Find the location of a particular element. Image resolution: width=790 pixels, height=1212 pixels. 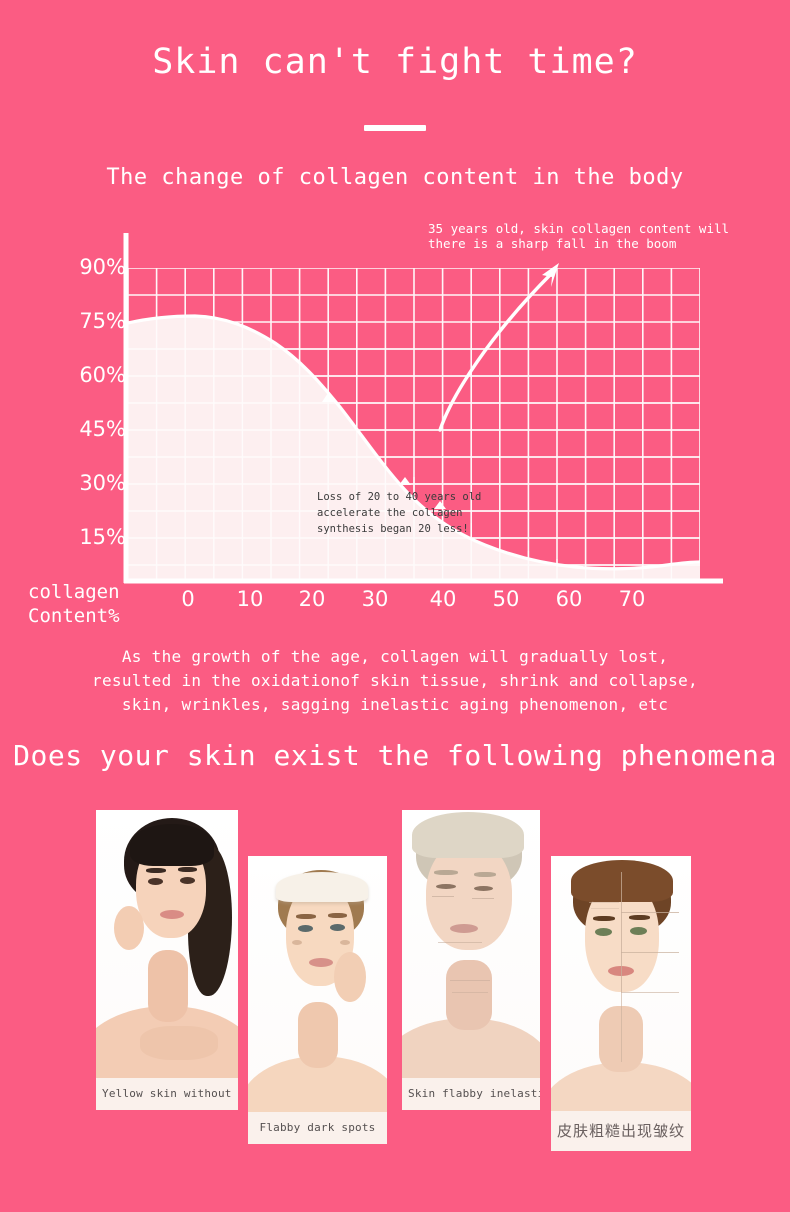

chart-callout-arrowhead is located at coordinates (550, 275).